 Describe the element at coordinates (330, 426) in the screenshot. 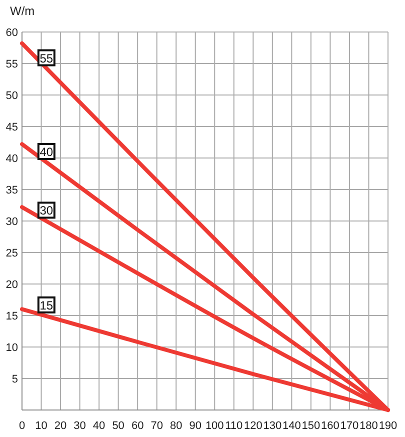

I see `x-tick-label: 160` at that location.